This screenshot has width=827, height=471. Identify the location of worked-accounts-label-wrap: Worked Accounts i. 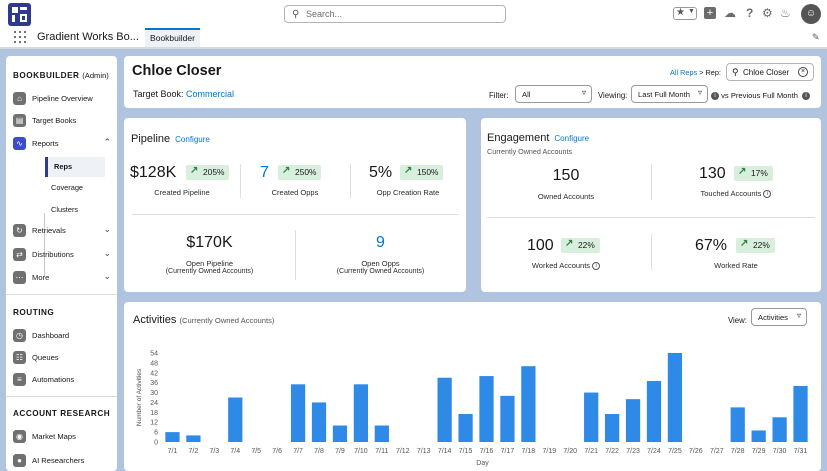
(566, 266).